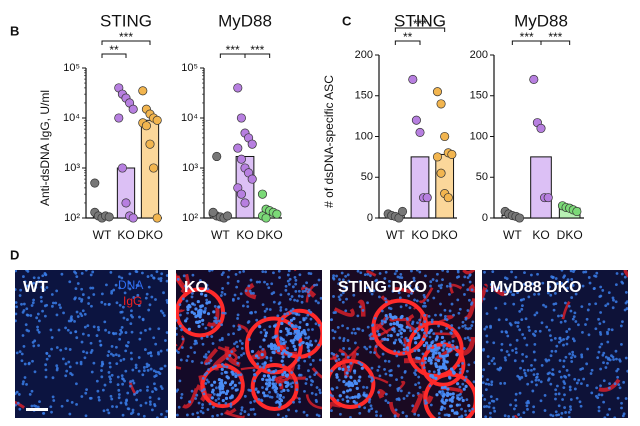 The width and height of the screenshot is (640, 426). I want to click on y-tick-label: 150, so click(479, 96).